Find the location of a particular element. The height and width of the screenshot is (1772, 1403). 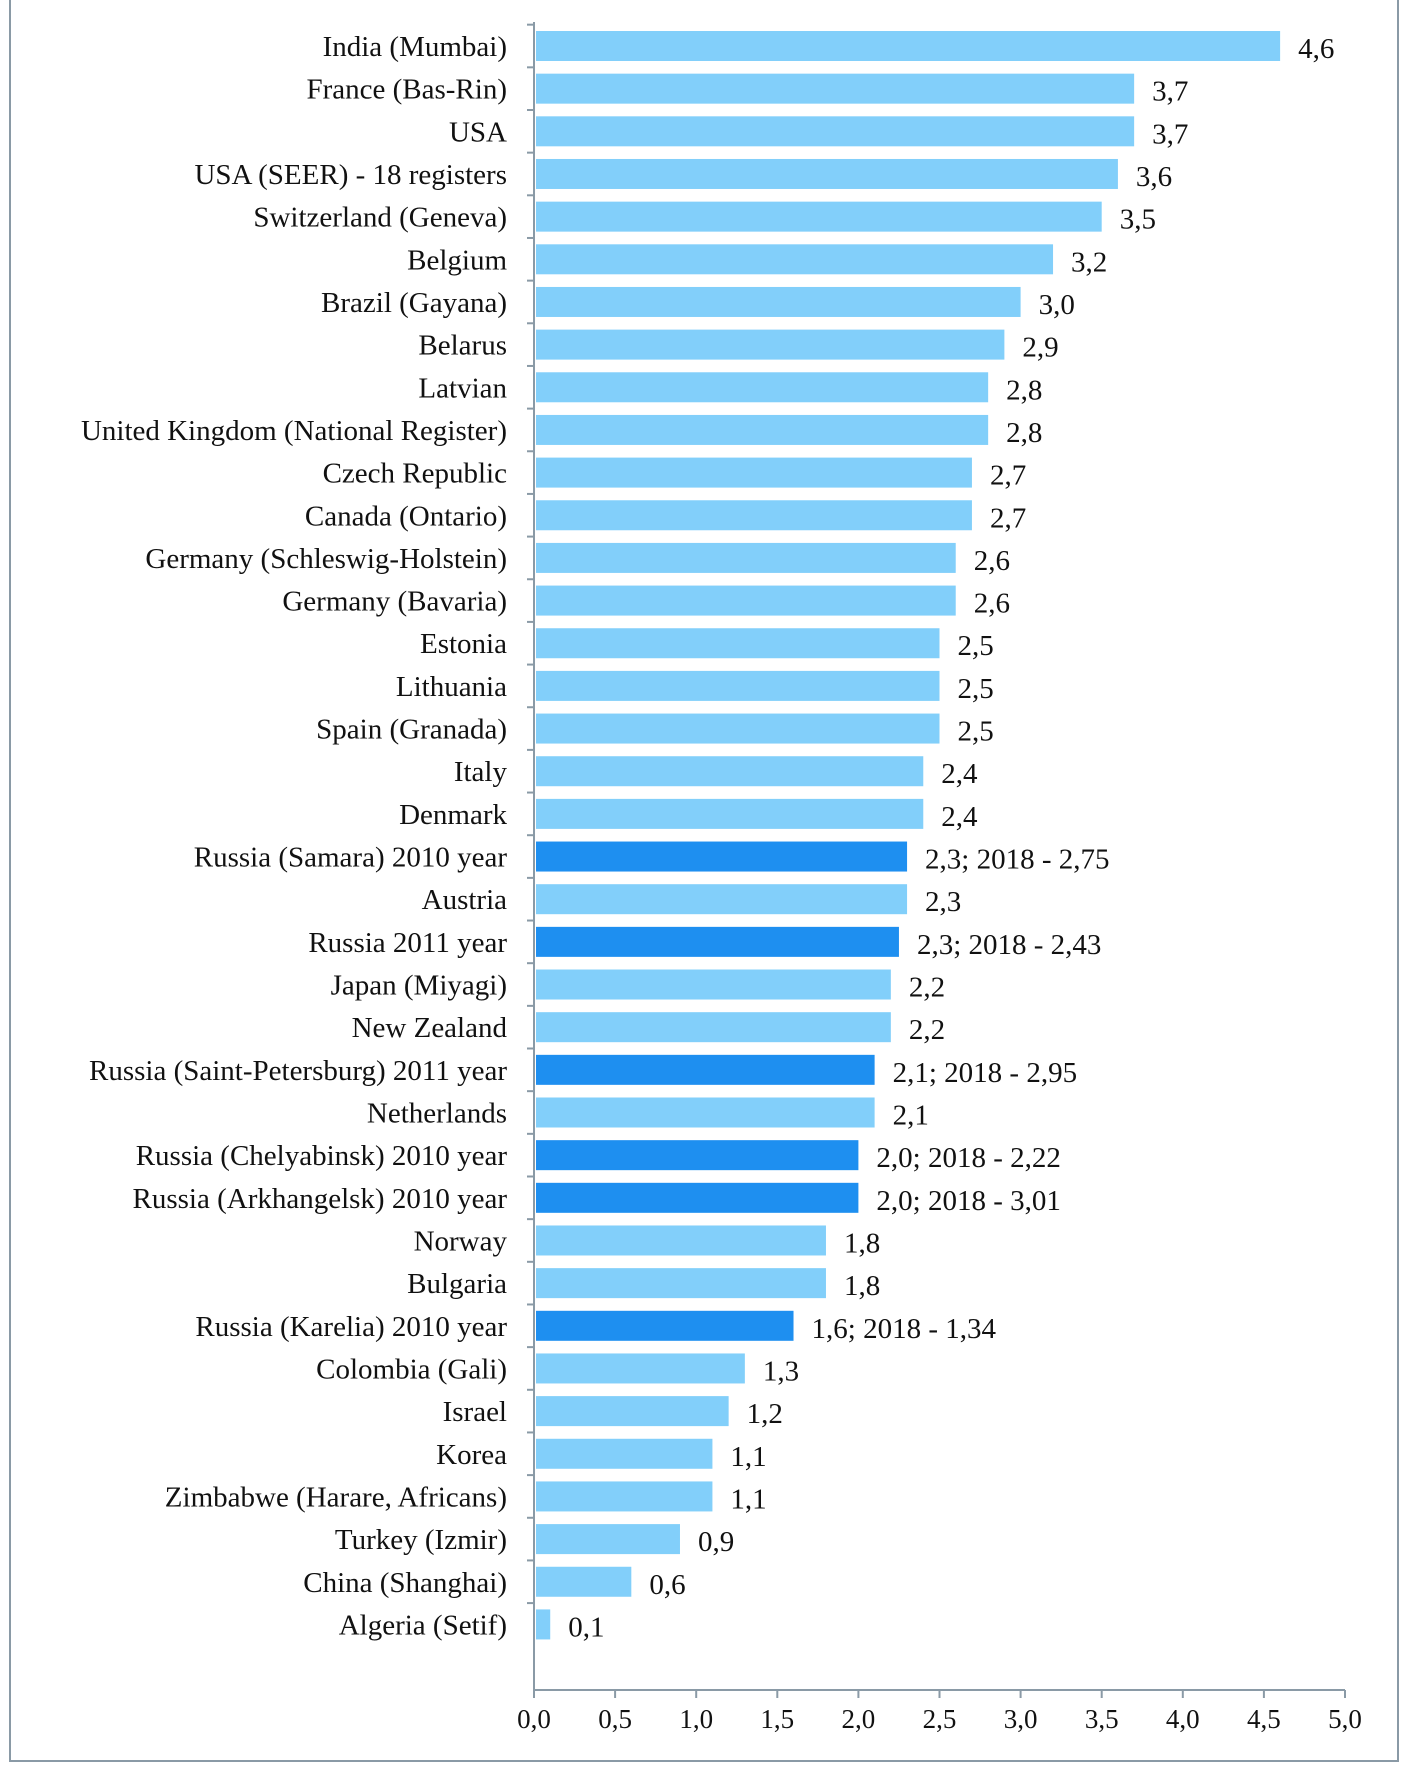

category-label: Russia 2011 year is located at coordinates (407, 943).